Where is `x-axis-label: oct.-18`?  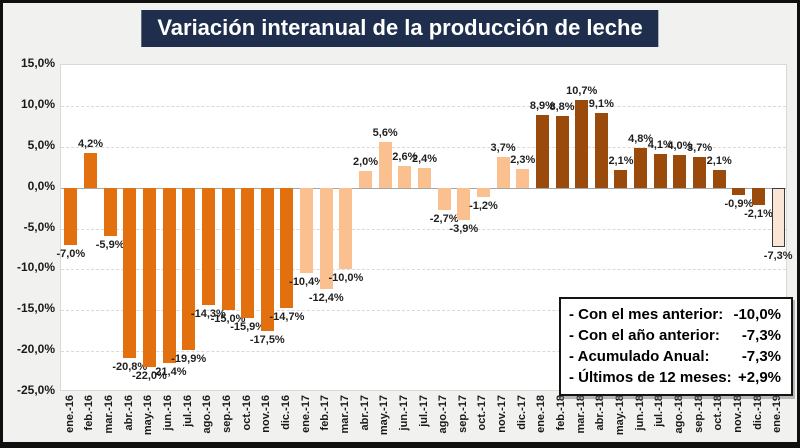
x-axis-label: oct.-18 is located at coordinates (718, 413).